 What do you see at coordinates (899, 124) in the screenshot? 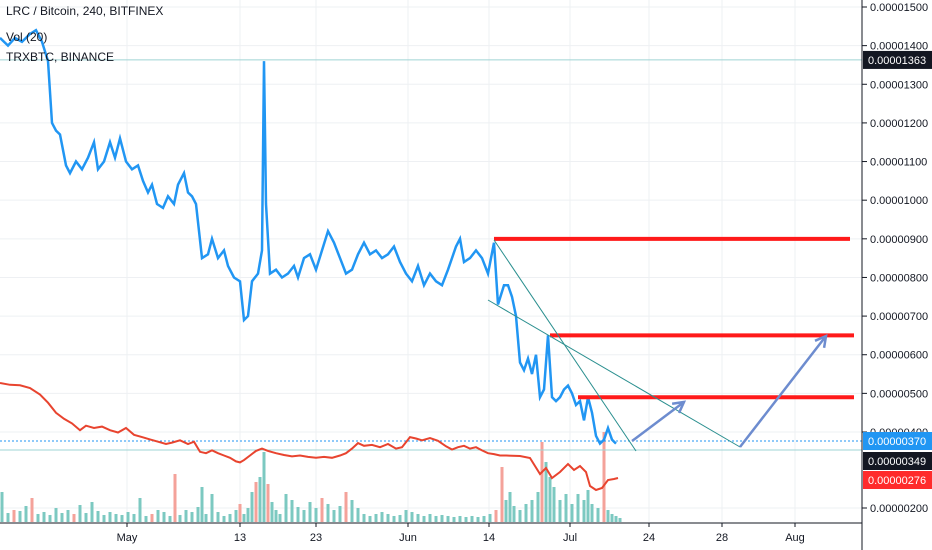
I see `y-tick-label: 0.00001200` at bounding box center [899, 124].